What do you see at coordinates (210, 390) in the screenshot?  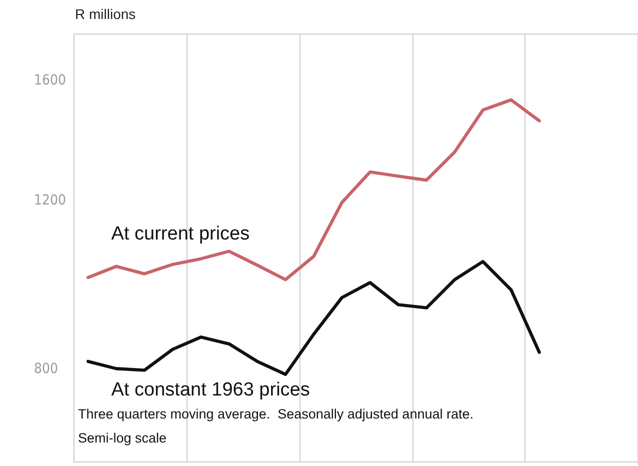 I see `series-label: At constant 1963 prices` at bounding box center [210, 390].